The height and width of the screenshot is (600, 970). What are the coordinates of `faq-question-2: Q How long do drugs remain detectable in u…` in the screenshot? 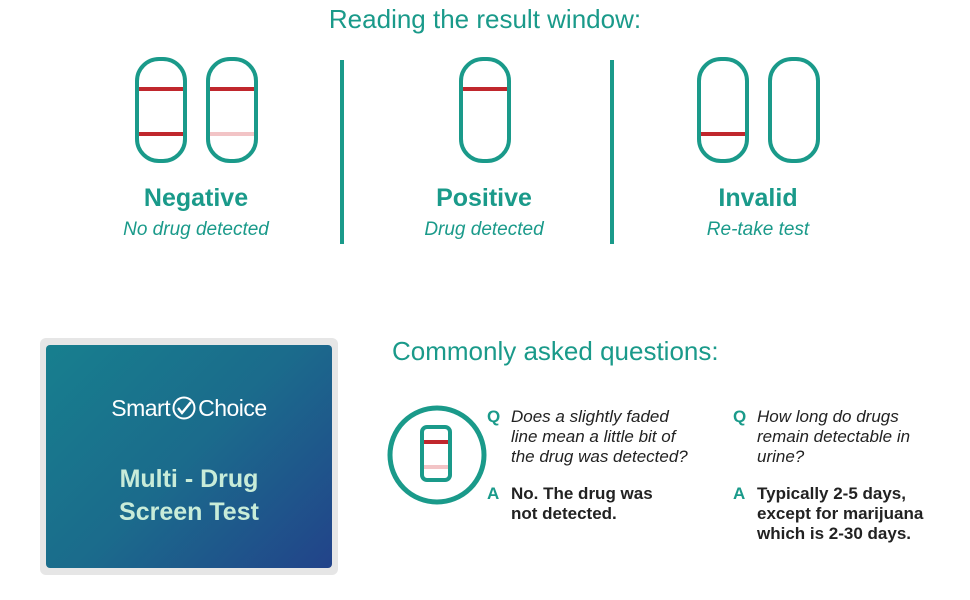 It's located at (821, 437).